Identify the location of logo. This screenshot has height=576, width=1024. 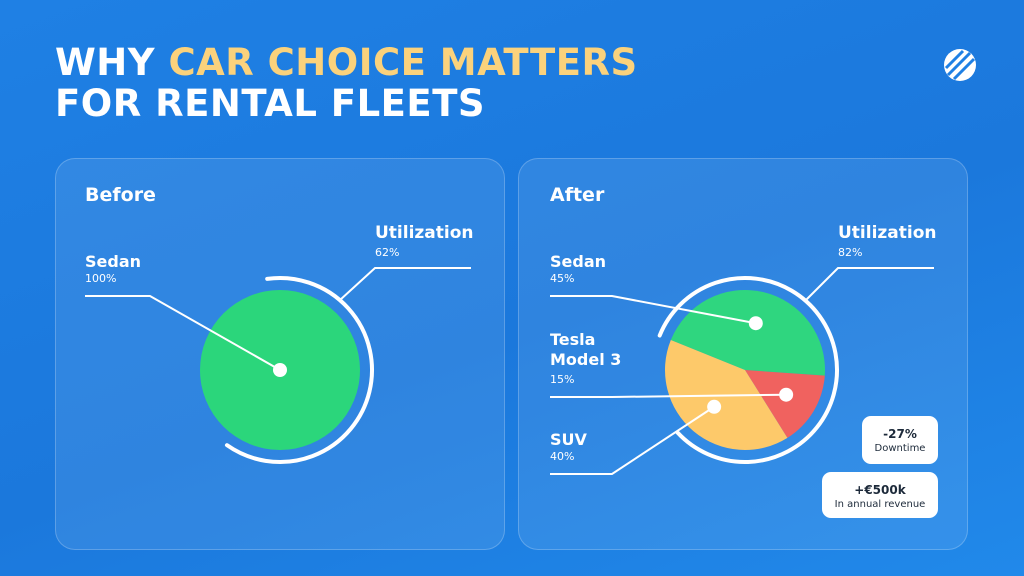
(960, 65).